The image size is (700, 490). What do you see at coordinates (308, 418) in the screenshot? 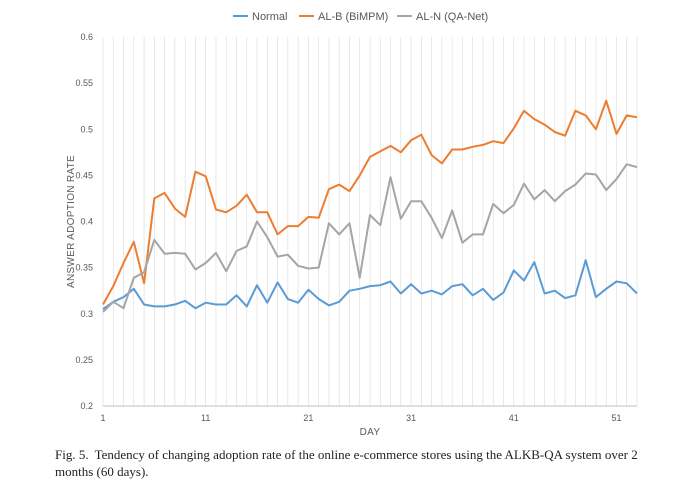
I see `x-tick-label: 21` at bounding box center [308, 418].